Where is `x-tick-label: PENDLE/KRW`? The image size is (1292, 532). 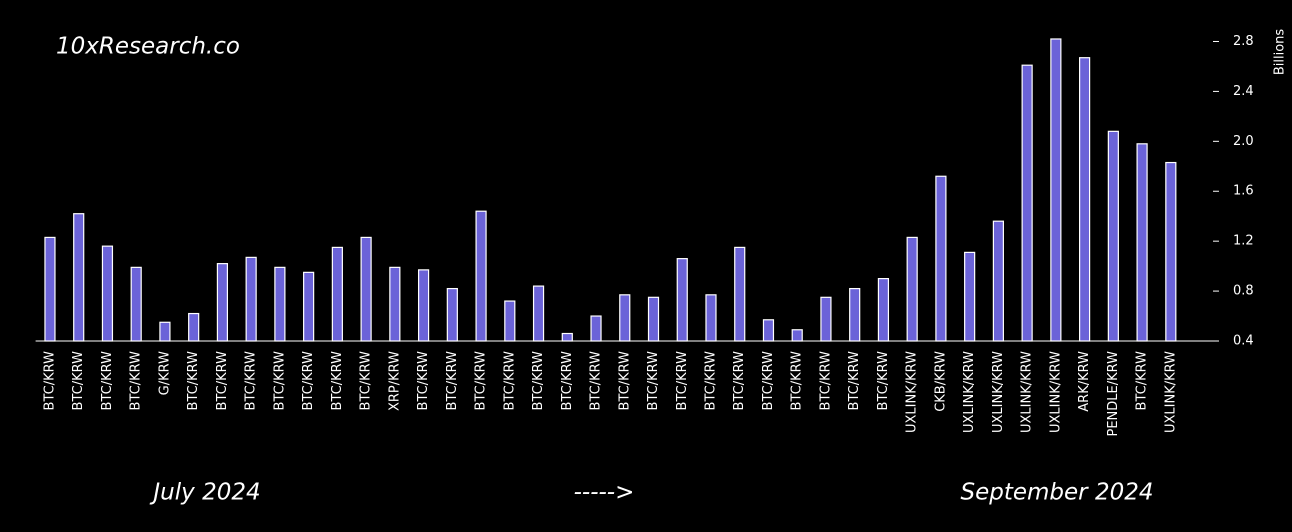
x-tick-label: PENDLE/KRW is located at coordinates (1113, 394).